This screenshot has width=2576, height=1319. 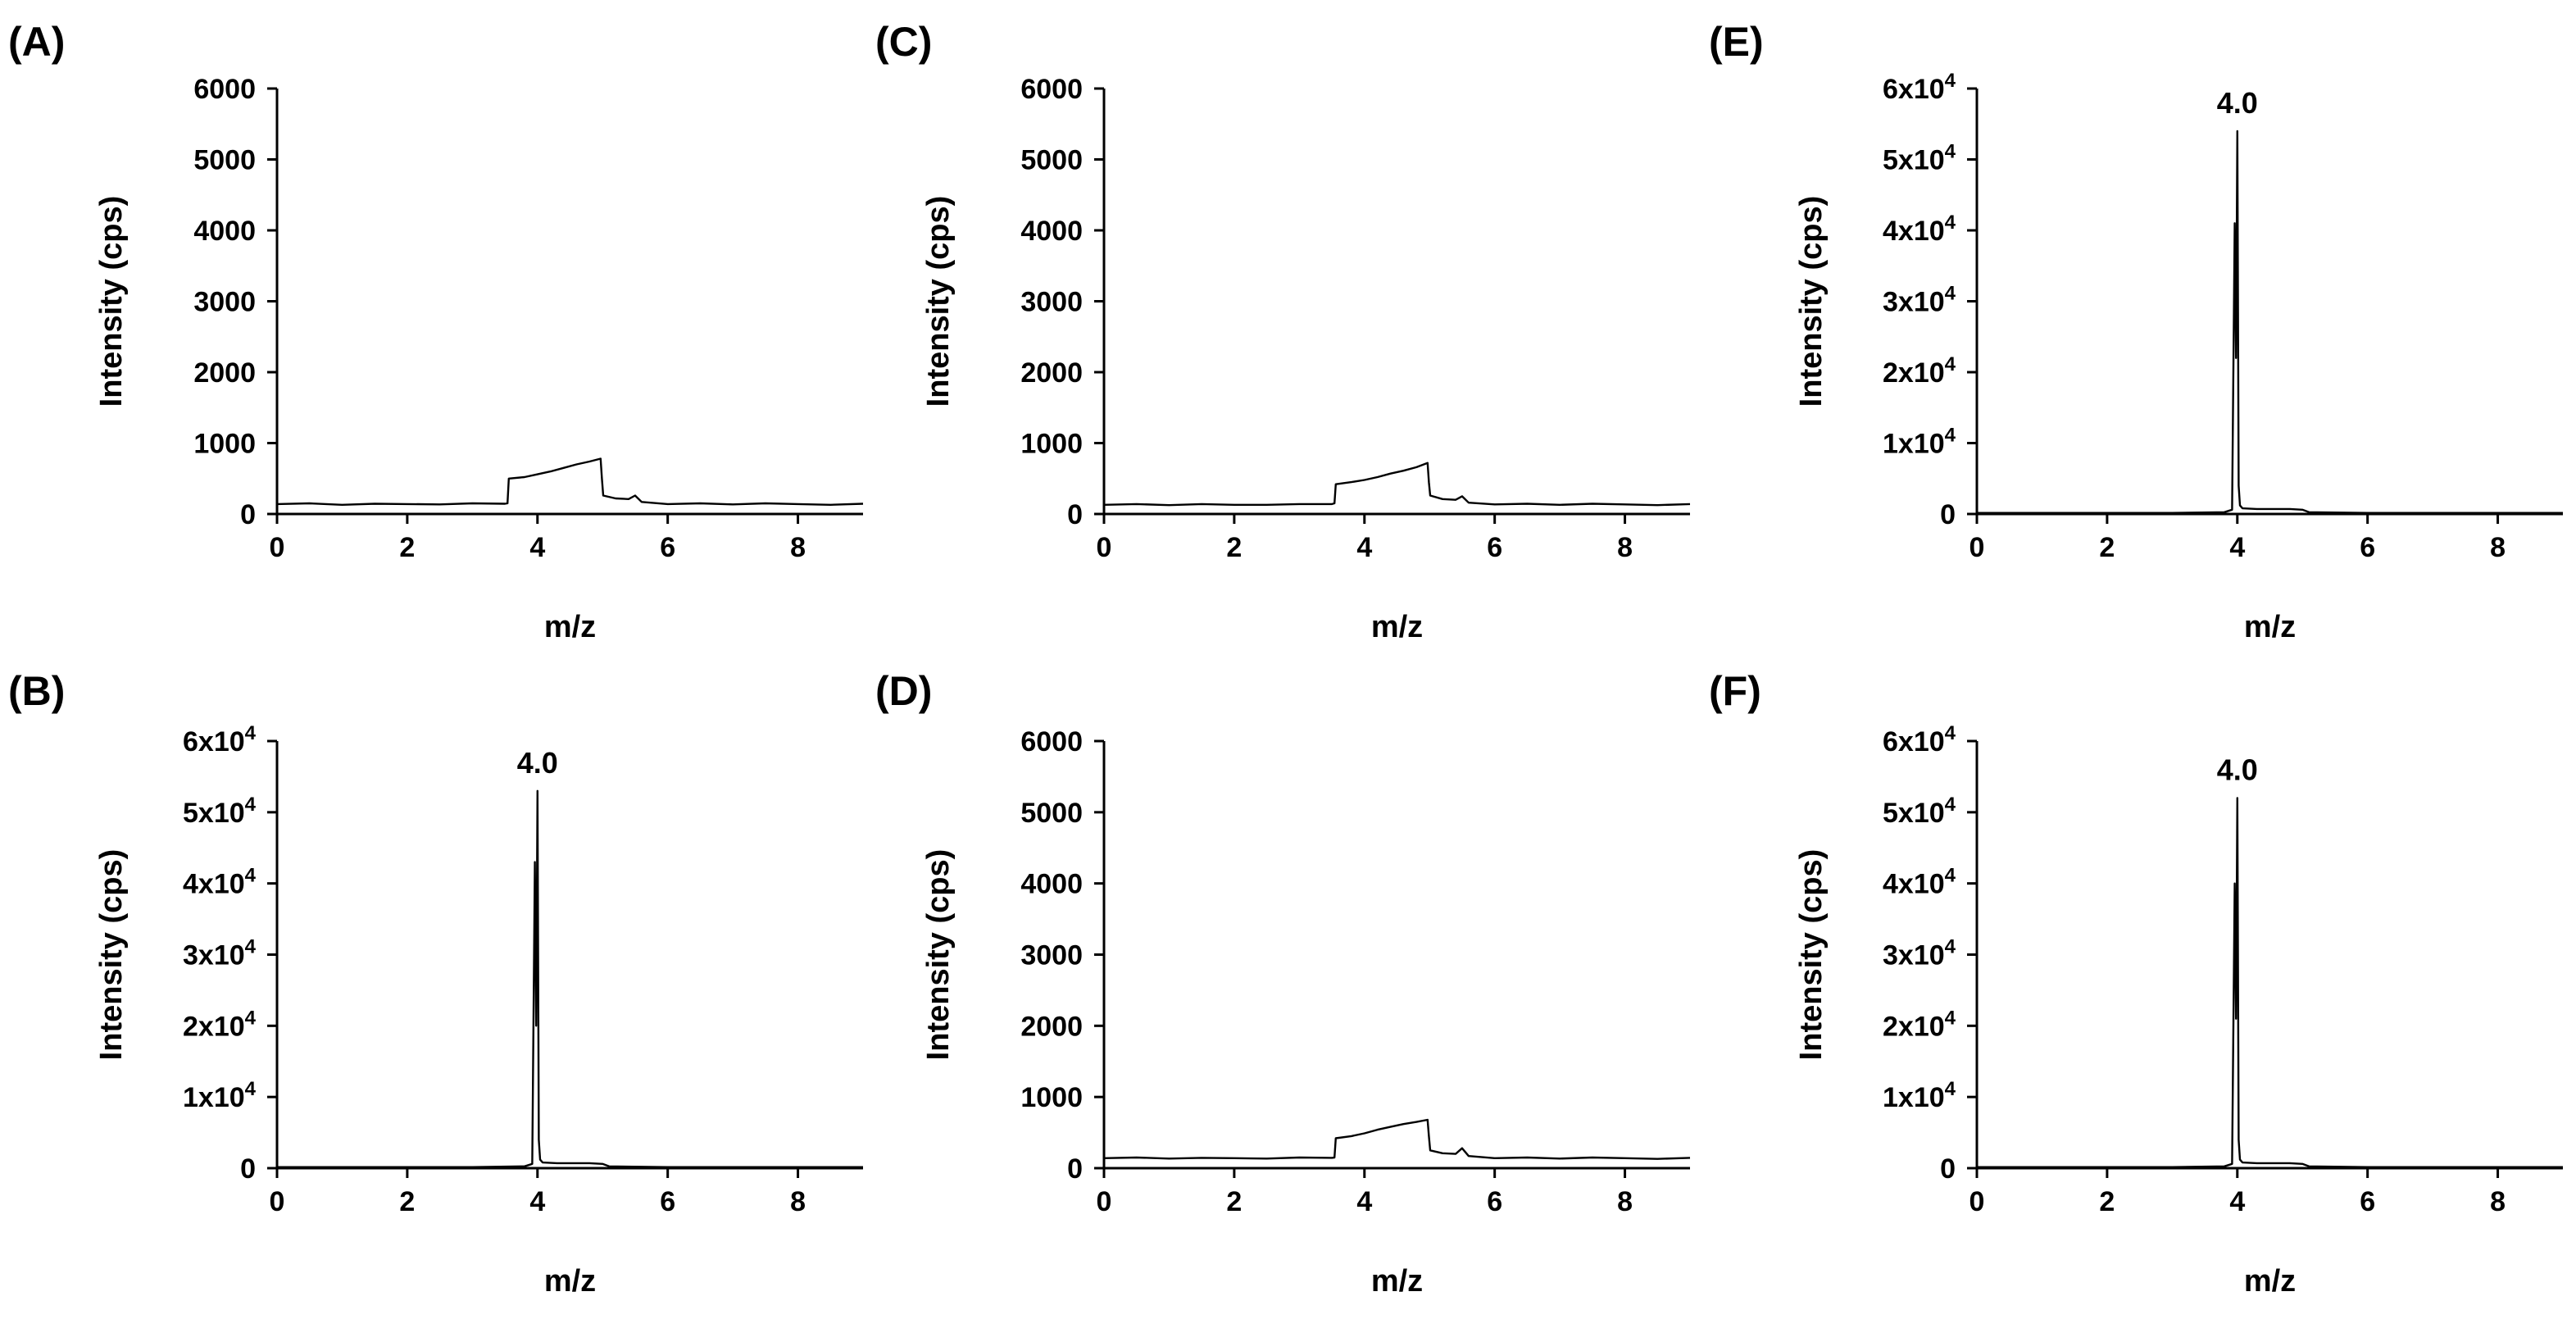 I want to click on y-tick-label: 5x10⁴, so click(x=1919, y=811).